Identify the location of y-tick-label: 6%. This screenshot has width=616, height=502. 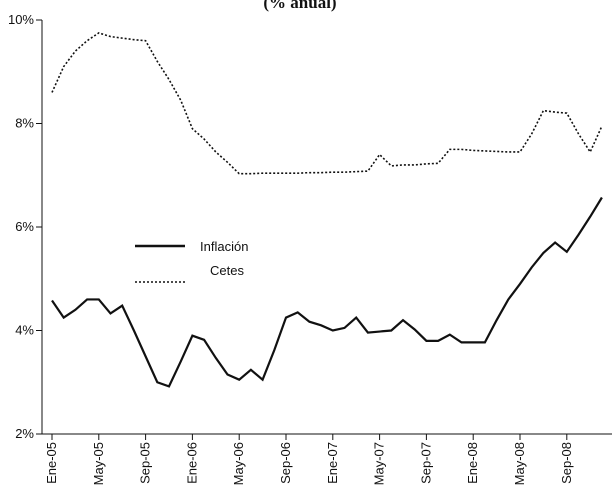
(24, 226).